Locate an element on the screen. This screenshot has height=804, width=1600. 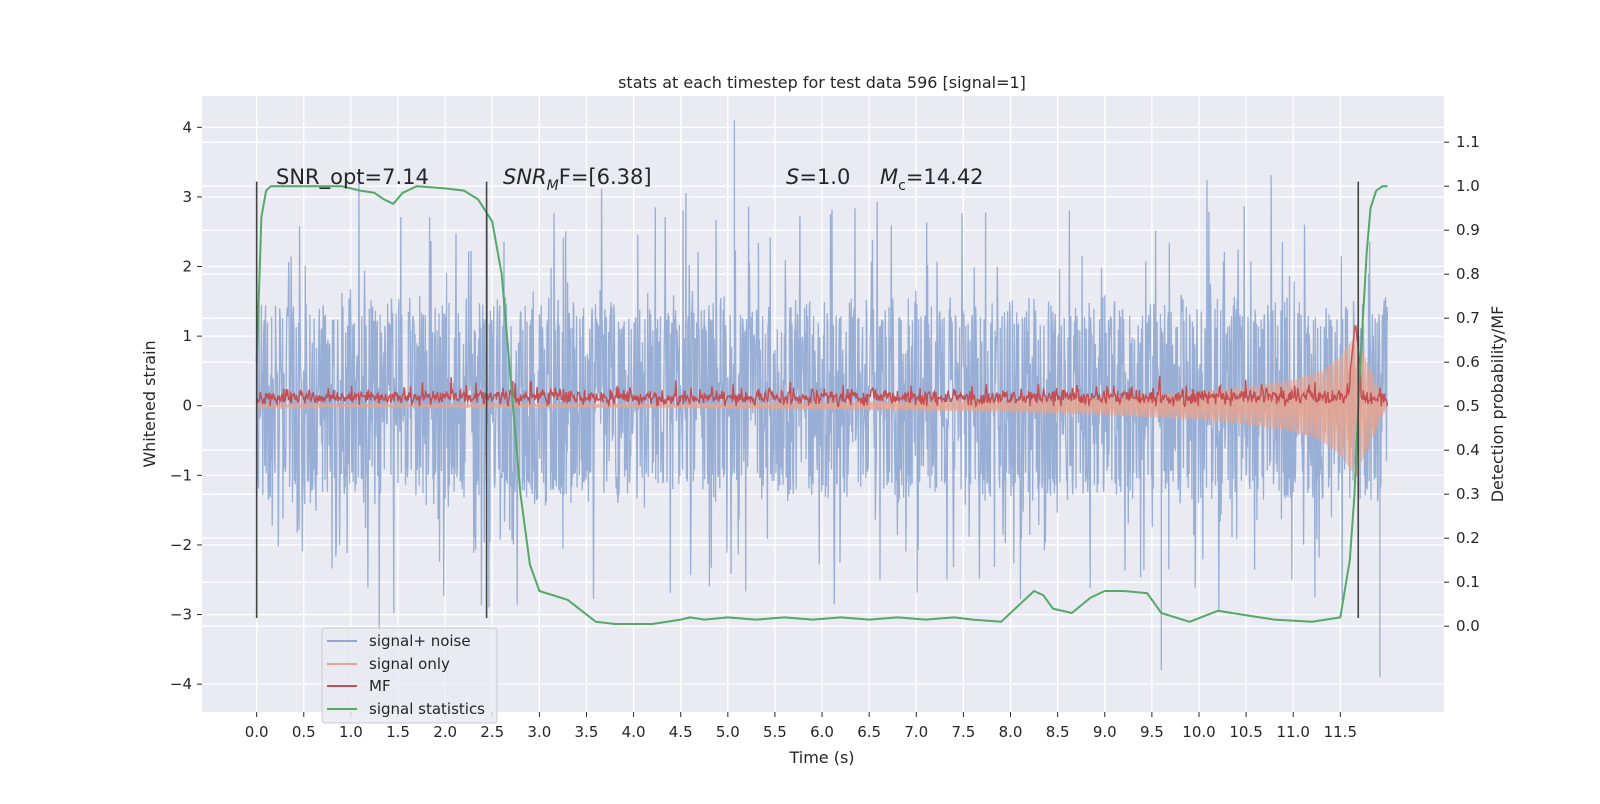
y2-axis-label: Detection probability/MF is located at coordinates (1497, 404).